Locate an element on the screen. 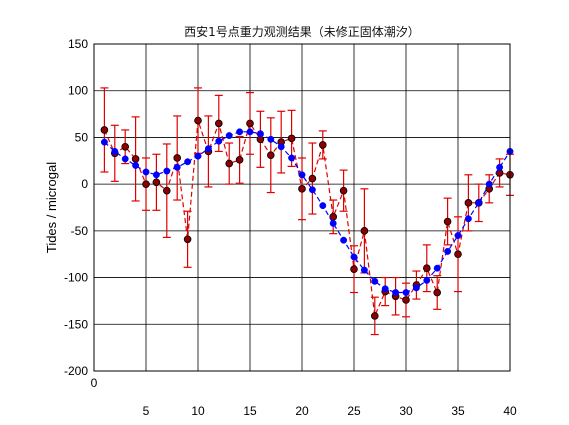 The width and height of the screenshot is (569, 425). y-tick-label: -200 is located at coordinates (76, 371).